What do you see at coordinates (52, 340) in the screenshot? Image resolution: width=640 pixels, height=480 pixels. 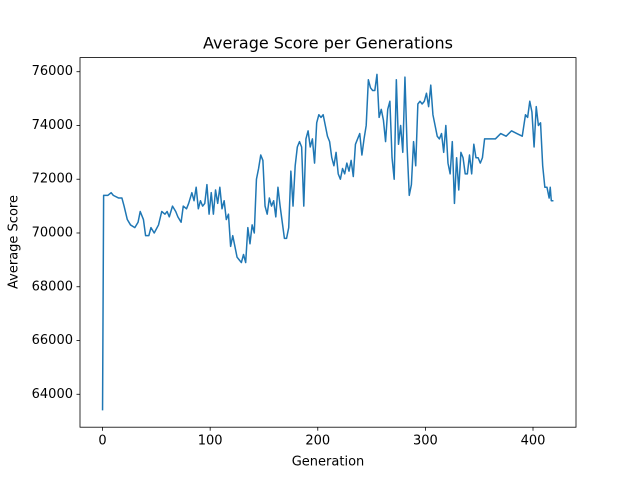 I see `y-tick-label: 66000` at bounding box center [52, 340].